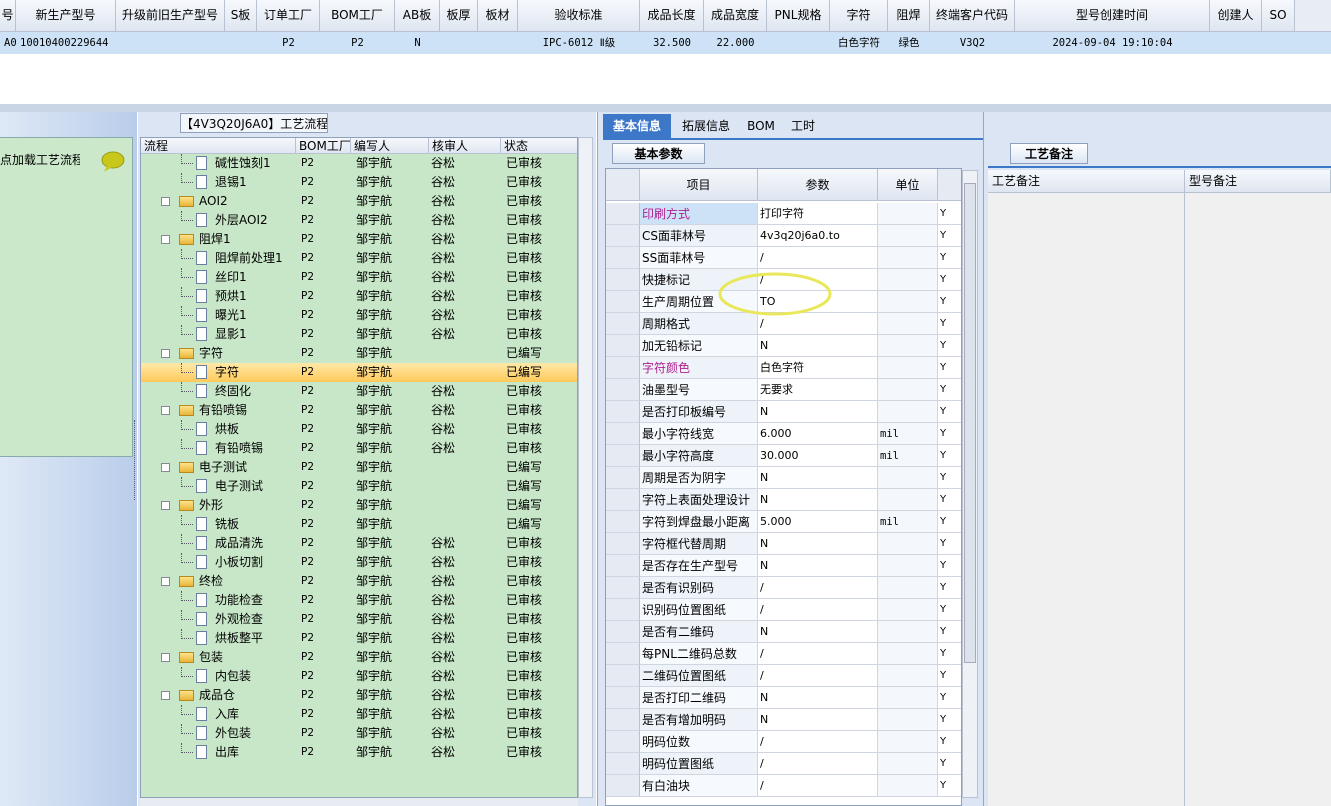 This screenshot has width=1331, height=806. Describe the element at coordinates (231, 296) in the screenshot. I see `process-name: 预烘1` at that location.